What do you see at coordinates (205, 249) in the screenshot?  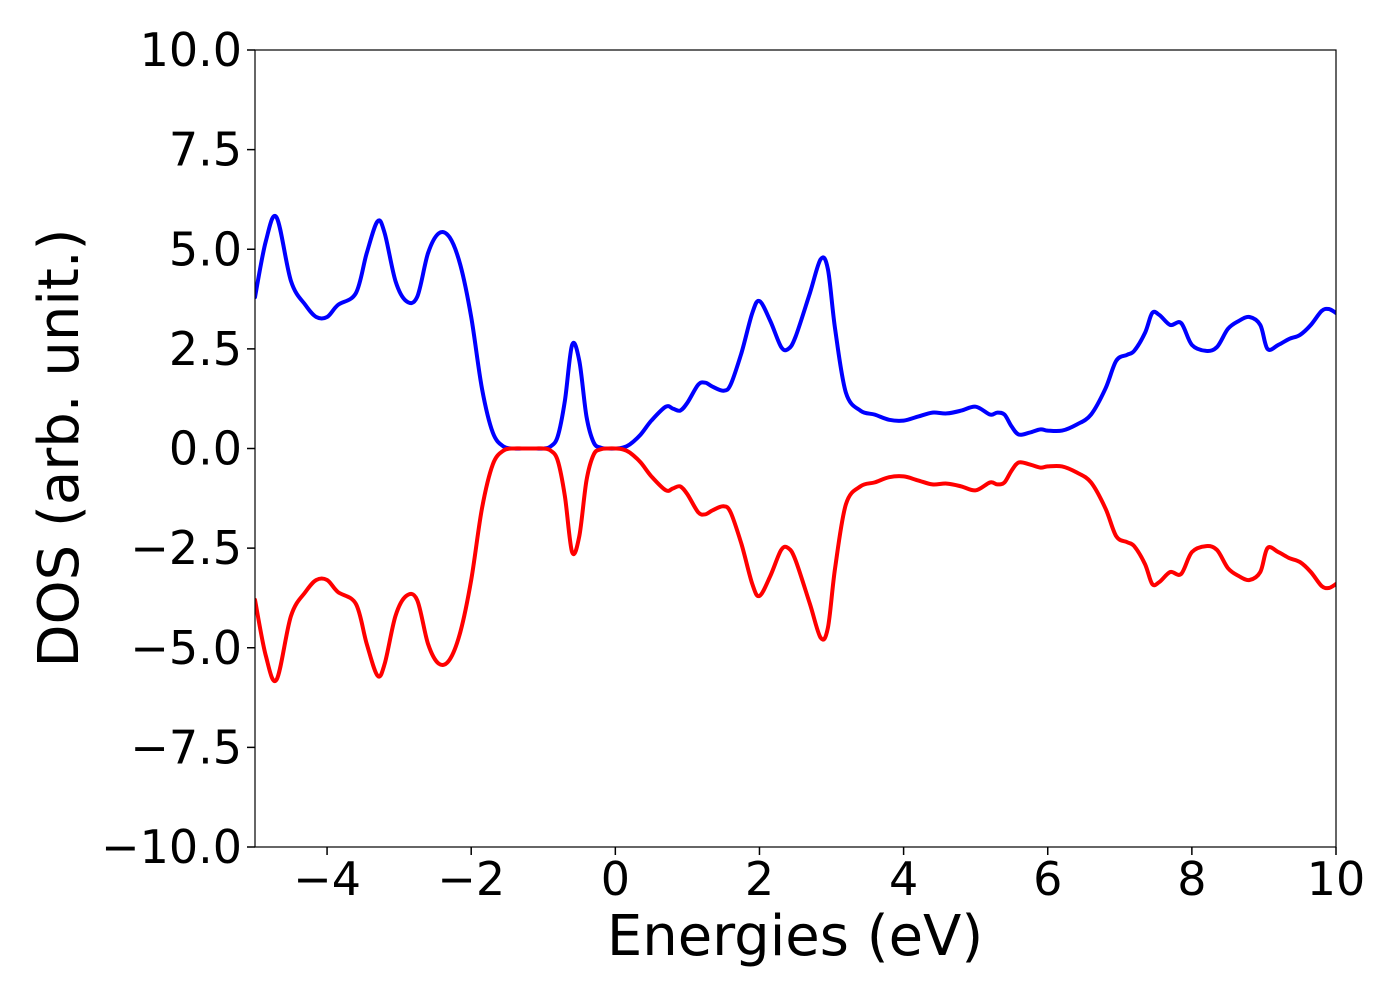 I see `y-tick-label: 5.0` at bounding box center [205, 249].